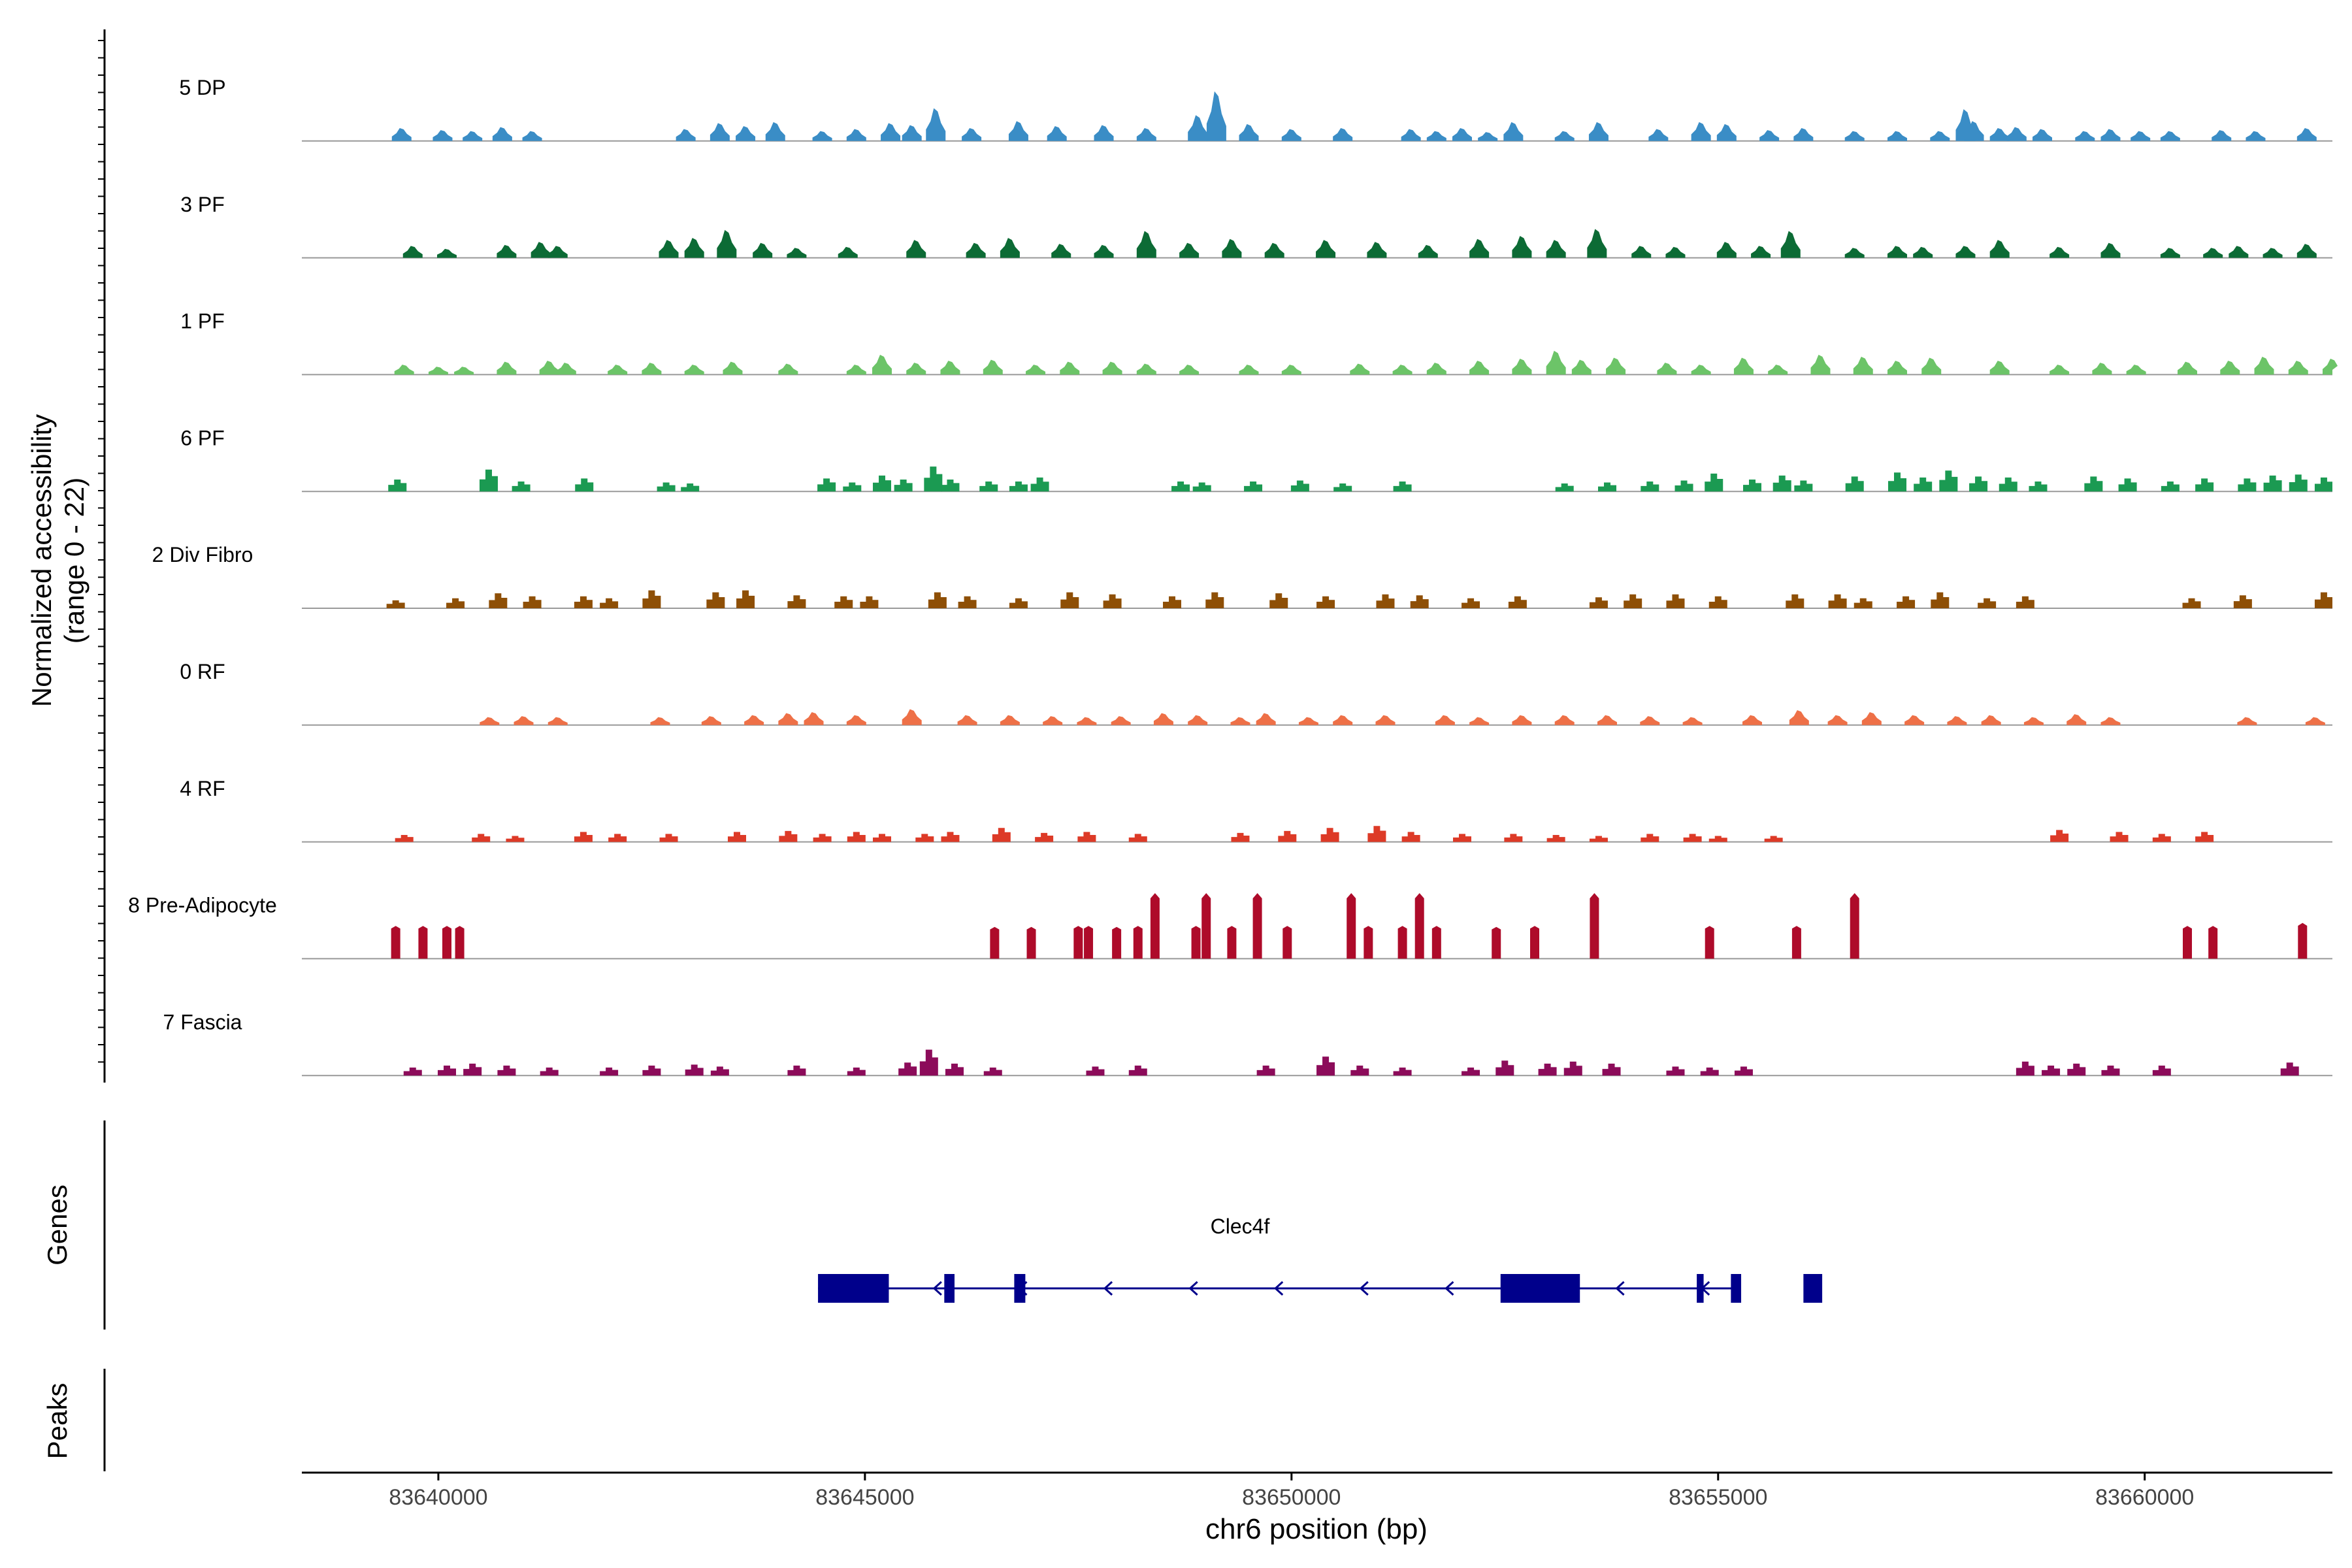 The height and width of the screenshot is (1568, 2352). What do you see at coordinates (41, 560) in the screenshot?
I see `y-axis-label-line1: Normalized accessibility` at bounding box center [41, 560].